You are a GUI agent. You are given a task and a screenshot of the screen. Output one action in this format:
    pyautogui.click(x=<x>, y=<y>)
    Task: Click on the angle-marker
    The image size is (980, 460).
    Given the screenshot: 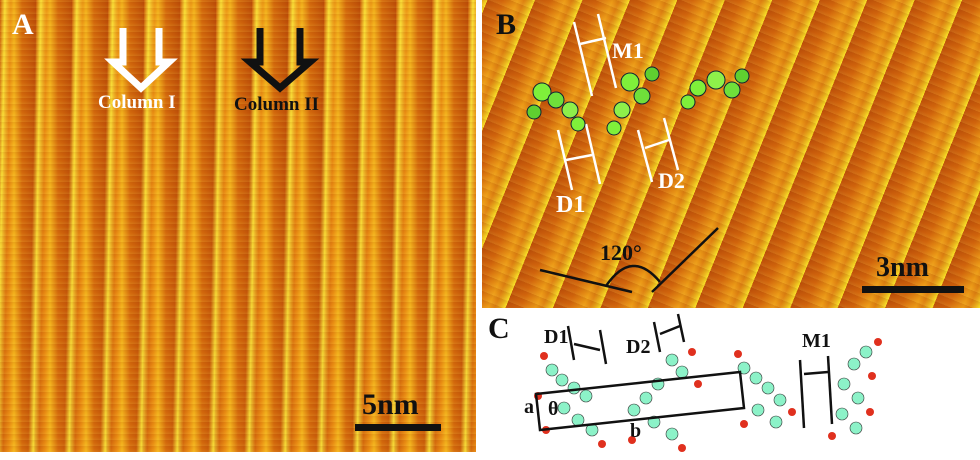 What is the action you would take?
    pyautogui.click(x=629, y=260)
    